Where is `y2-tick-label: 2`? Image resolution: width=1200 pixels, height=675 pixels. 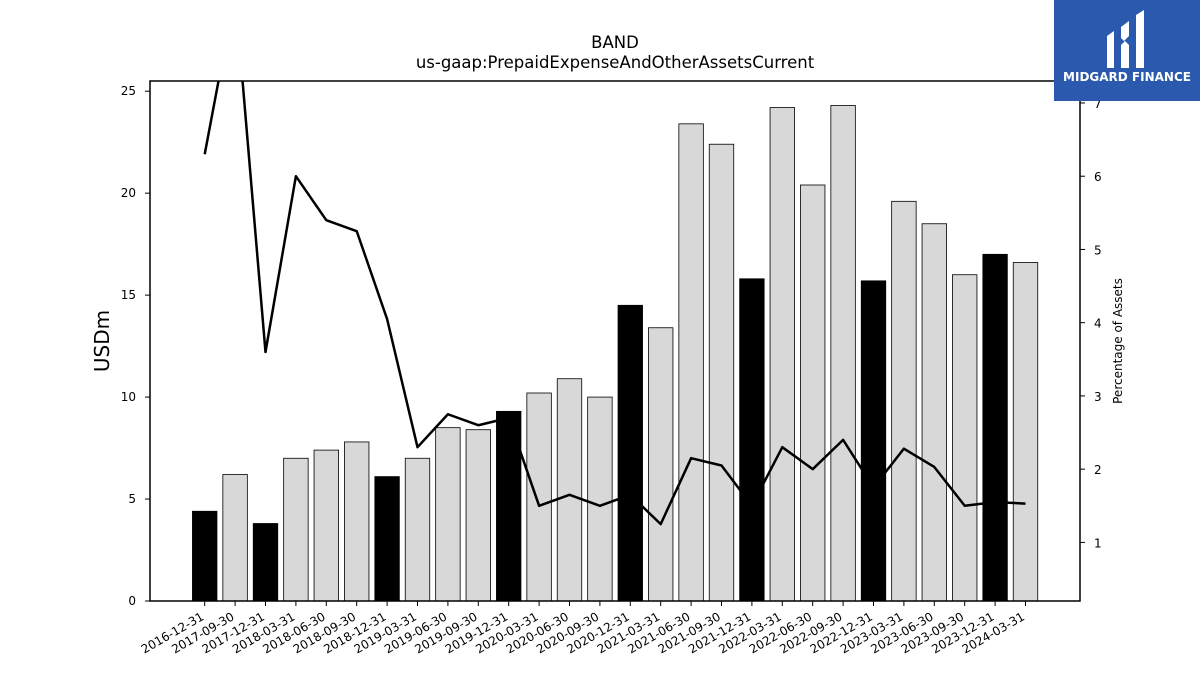 y2-tick-label: 2 is located at coordinates (1098, 470).